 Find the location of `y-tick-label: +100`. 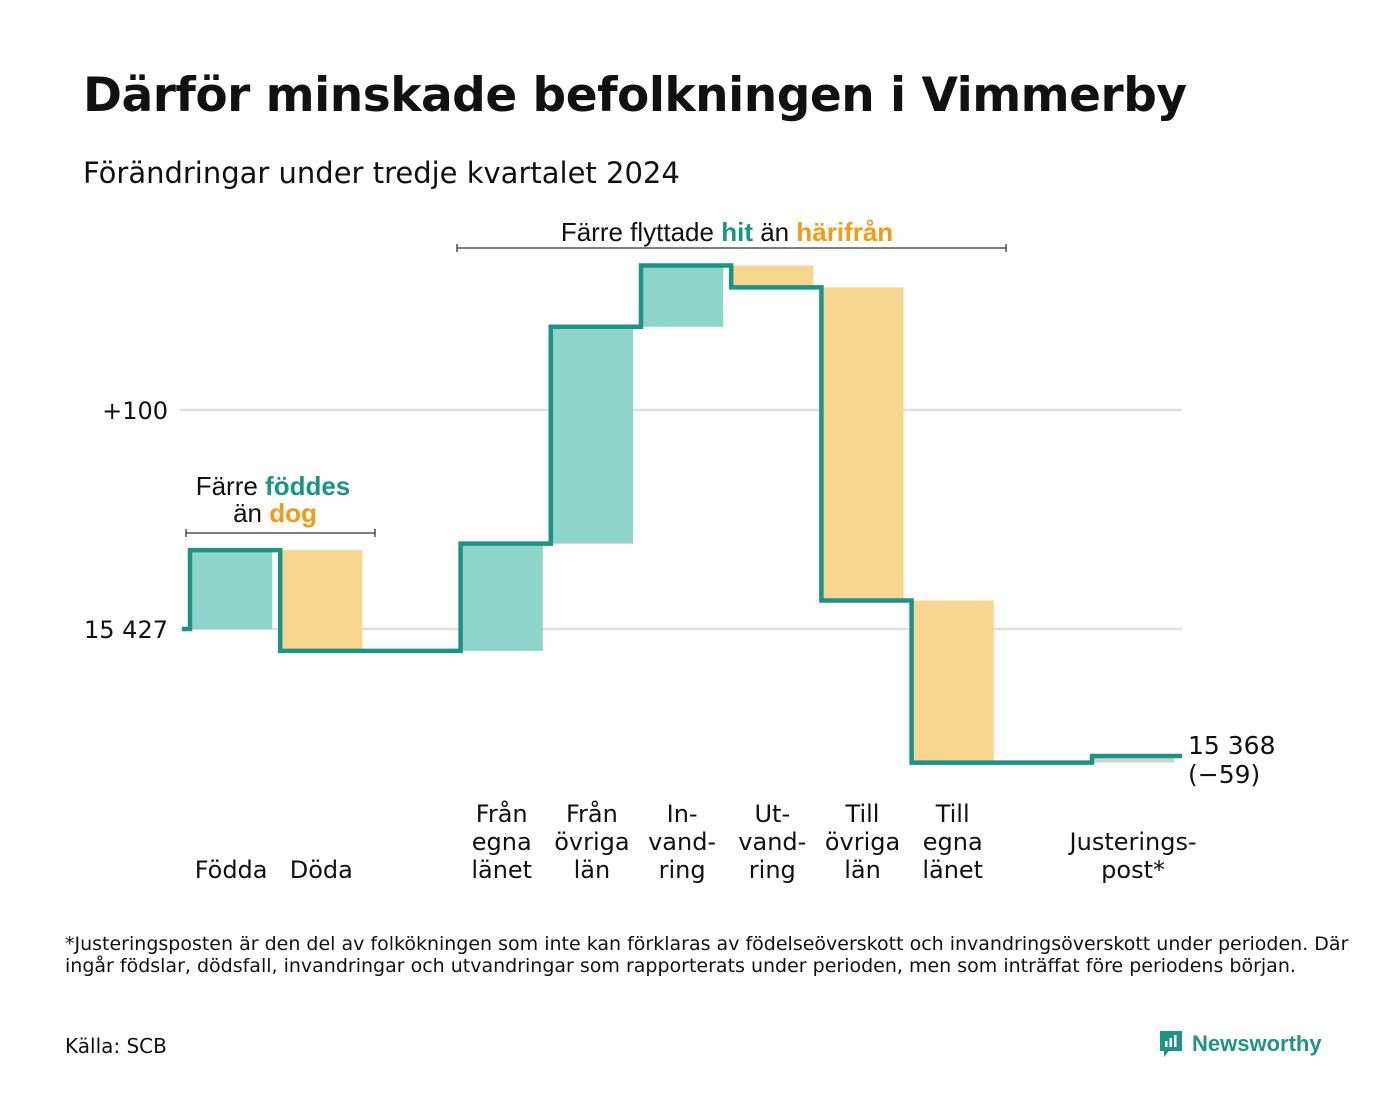

y-tick-label: +100 is located at coordinates (135, 411).